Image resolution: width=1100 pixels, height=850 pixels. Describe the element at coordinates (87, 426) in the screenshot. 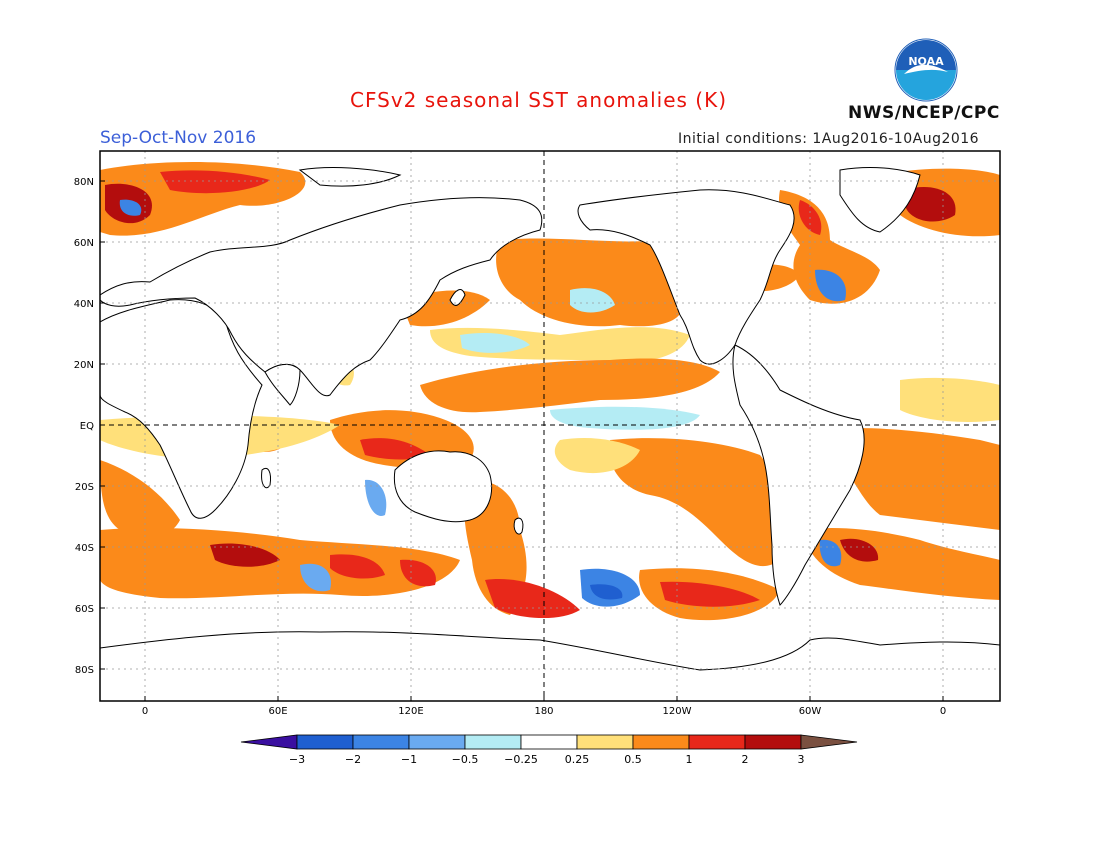

I see `lat-label: EQ` at that location.